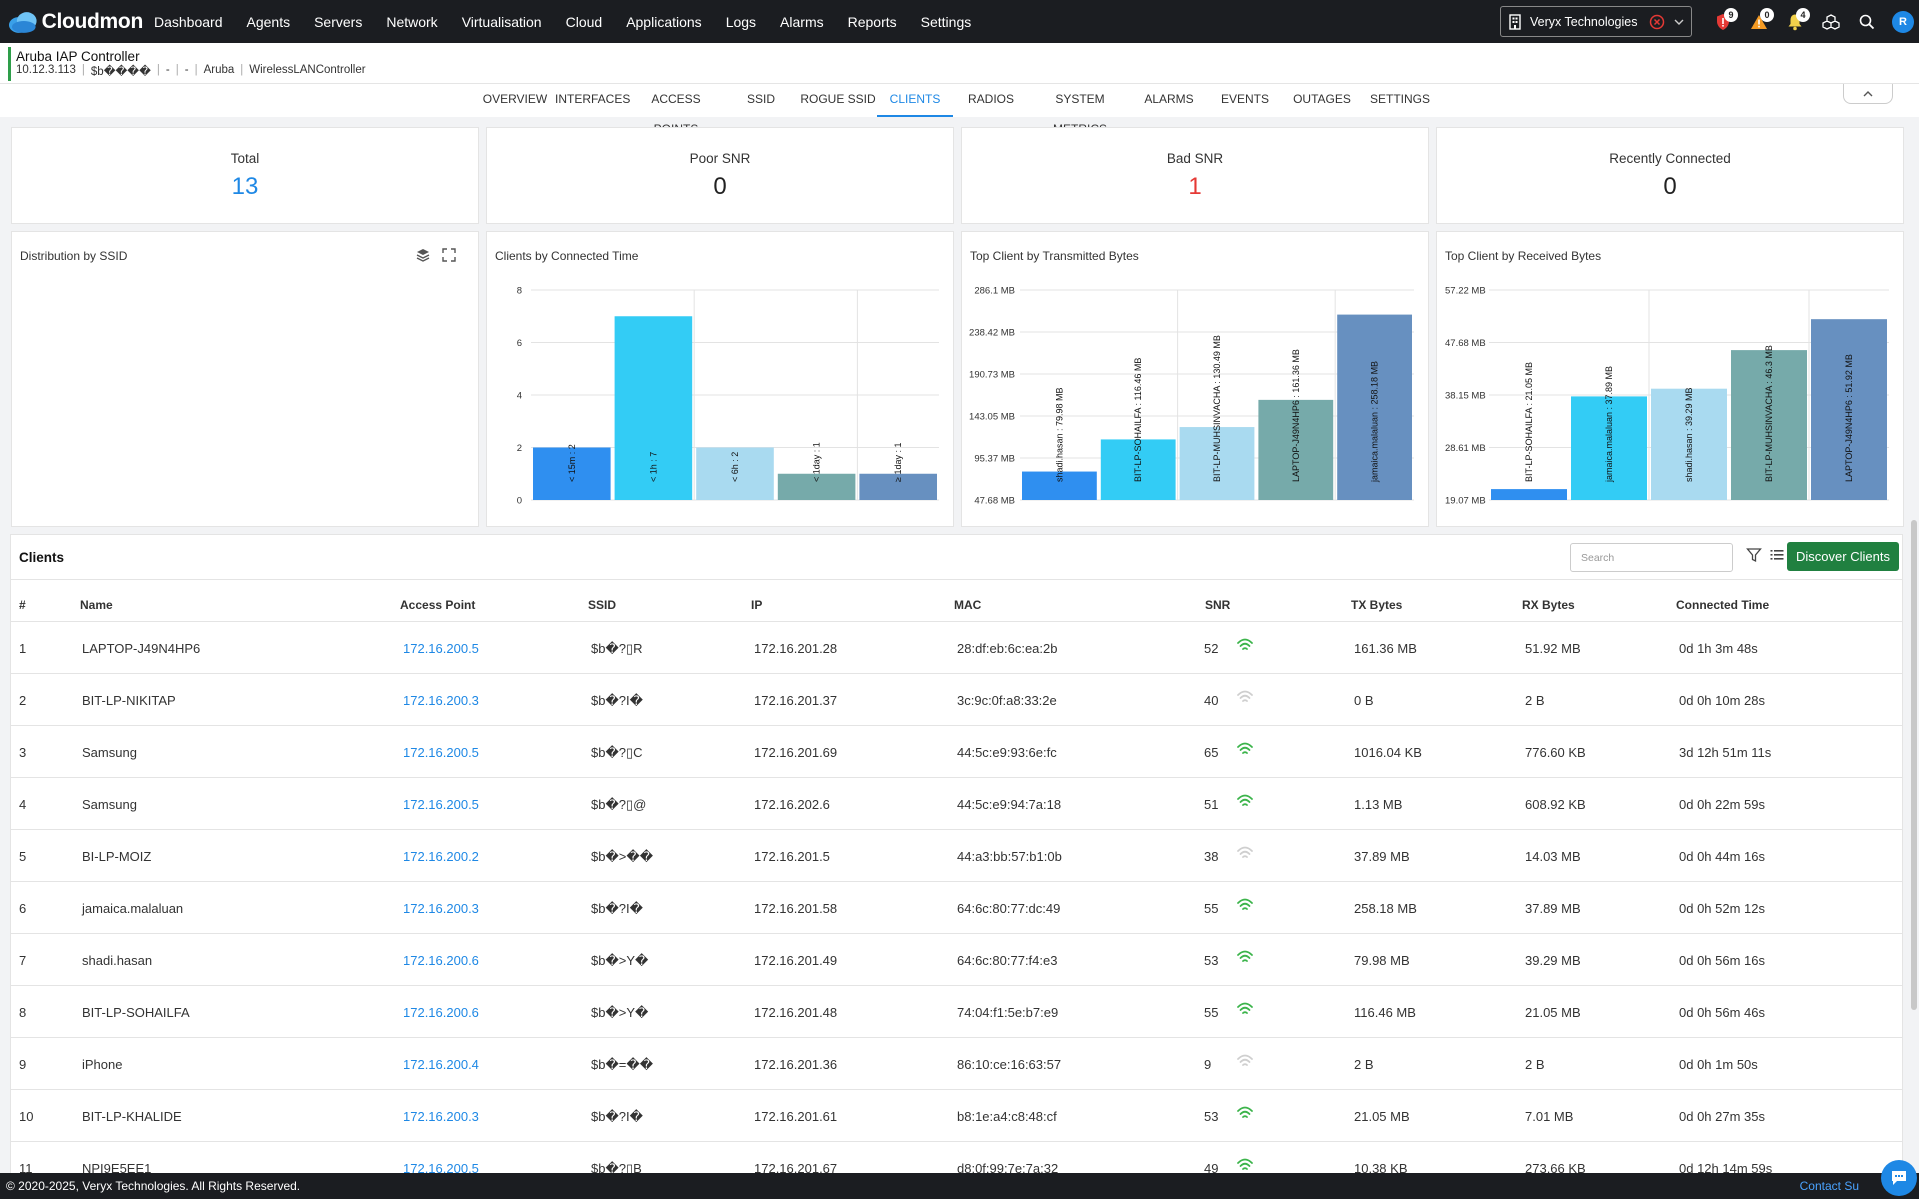 The image size is (1919, 1199). What do you see at coordinates (1899, 1178) in the screenshot?
I see `chat-button` at bounding box center [1899, 1178].